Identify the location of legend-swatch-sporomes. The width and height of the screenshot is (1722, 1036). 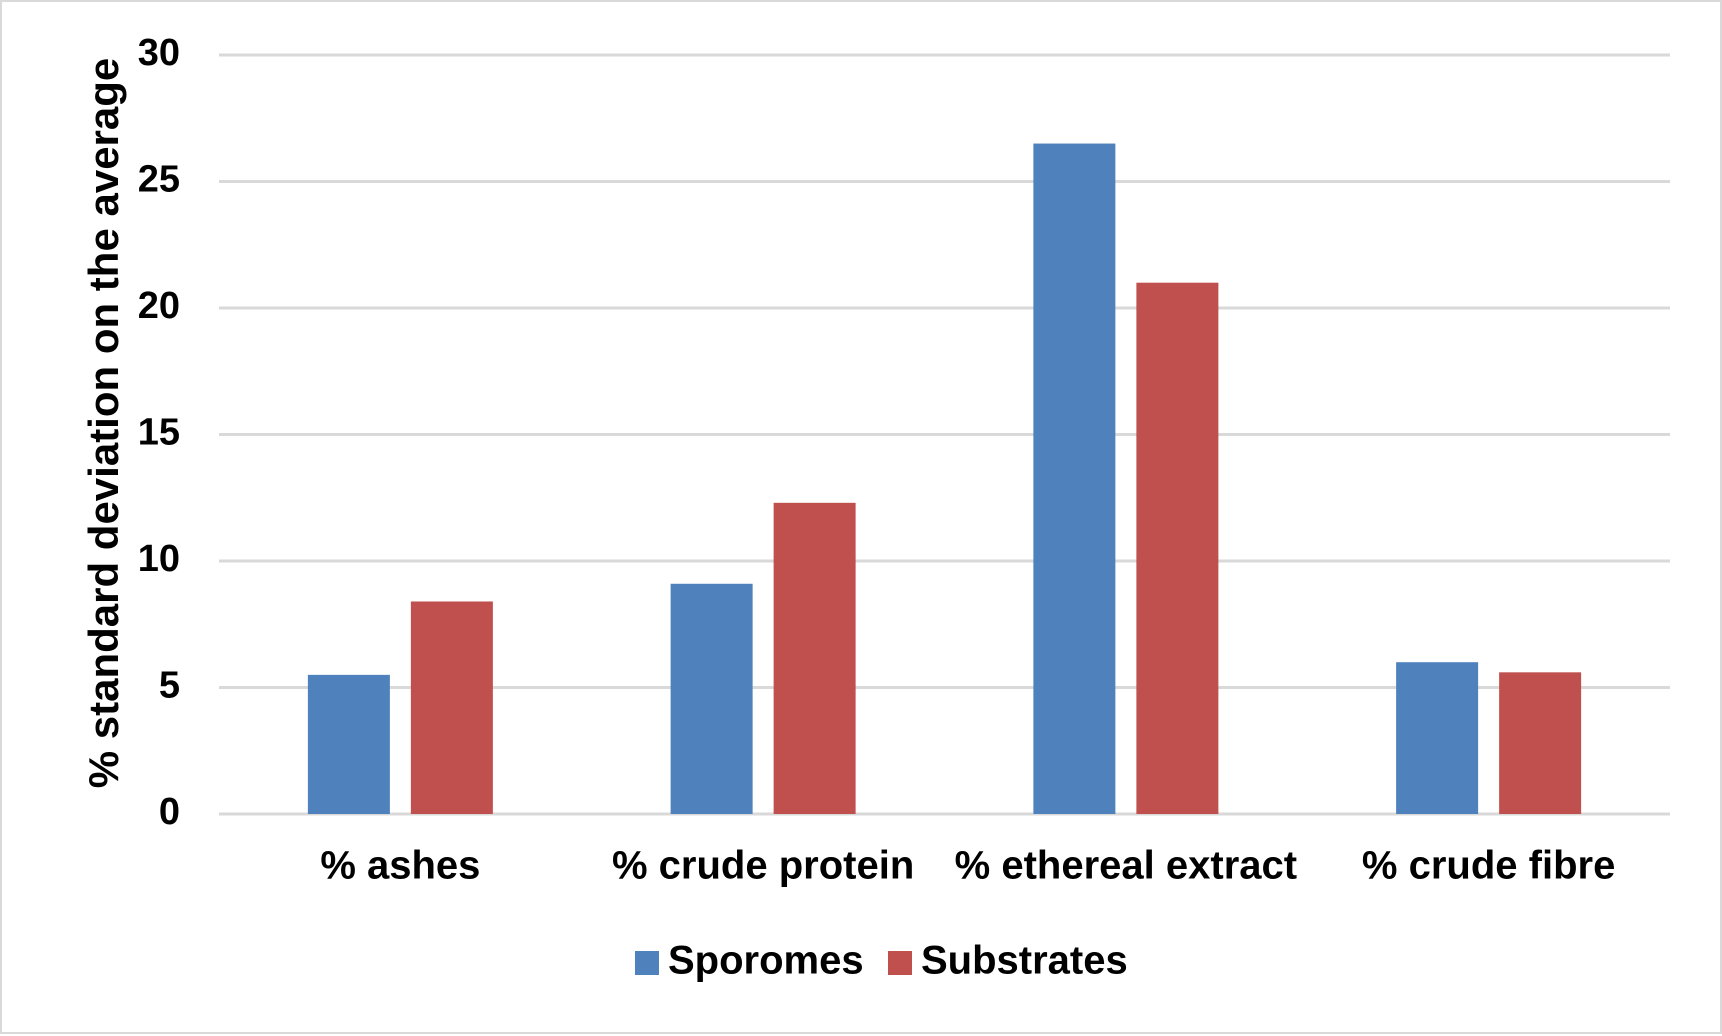
(647, 963).